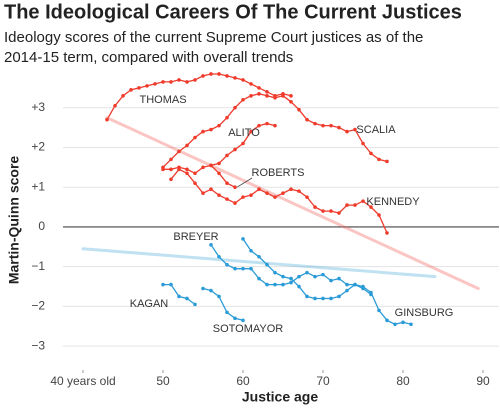 Image resolution: width=500 pixels, height=410 pixels. Describe the element at coordinates (38, 345) in the screenshot. I see `y-tick-label: −3` at that location.